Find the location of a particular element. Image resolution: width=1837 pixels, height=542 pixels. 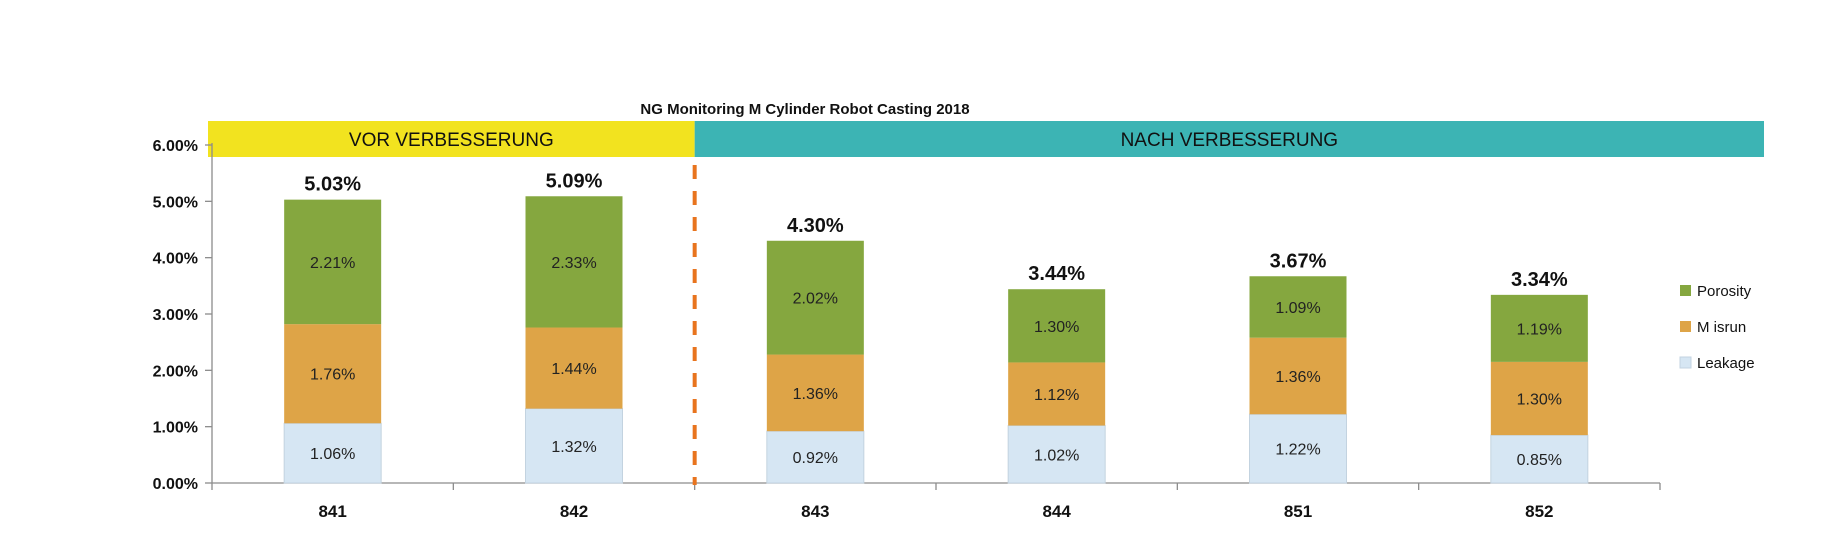

total-label: 3.67% is located at coordinates (1298, 261).